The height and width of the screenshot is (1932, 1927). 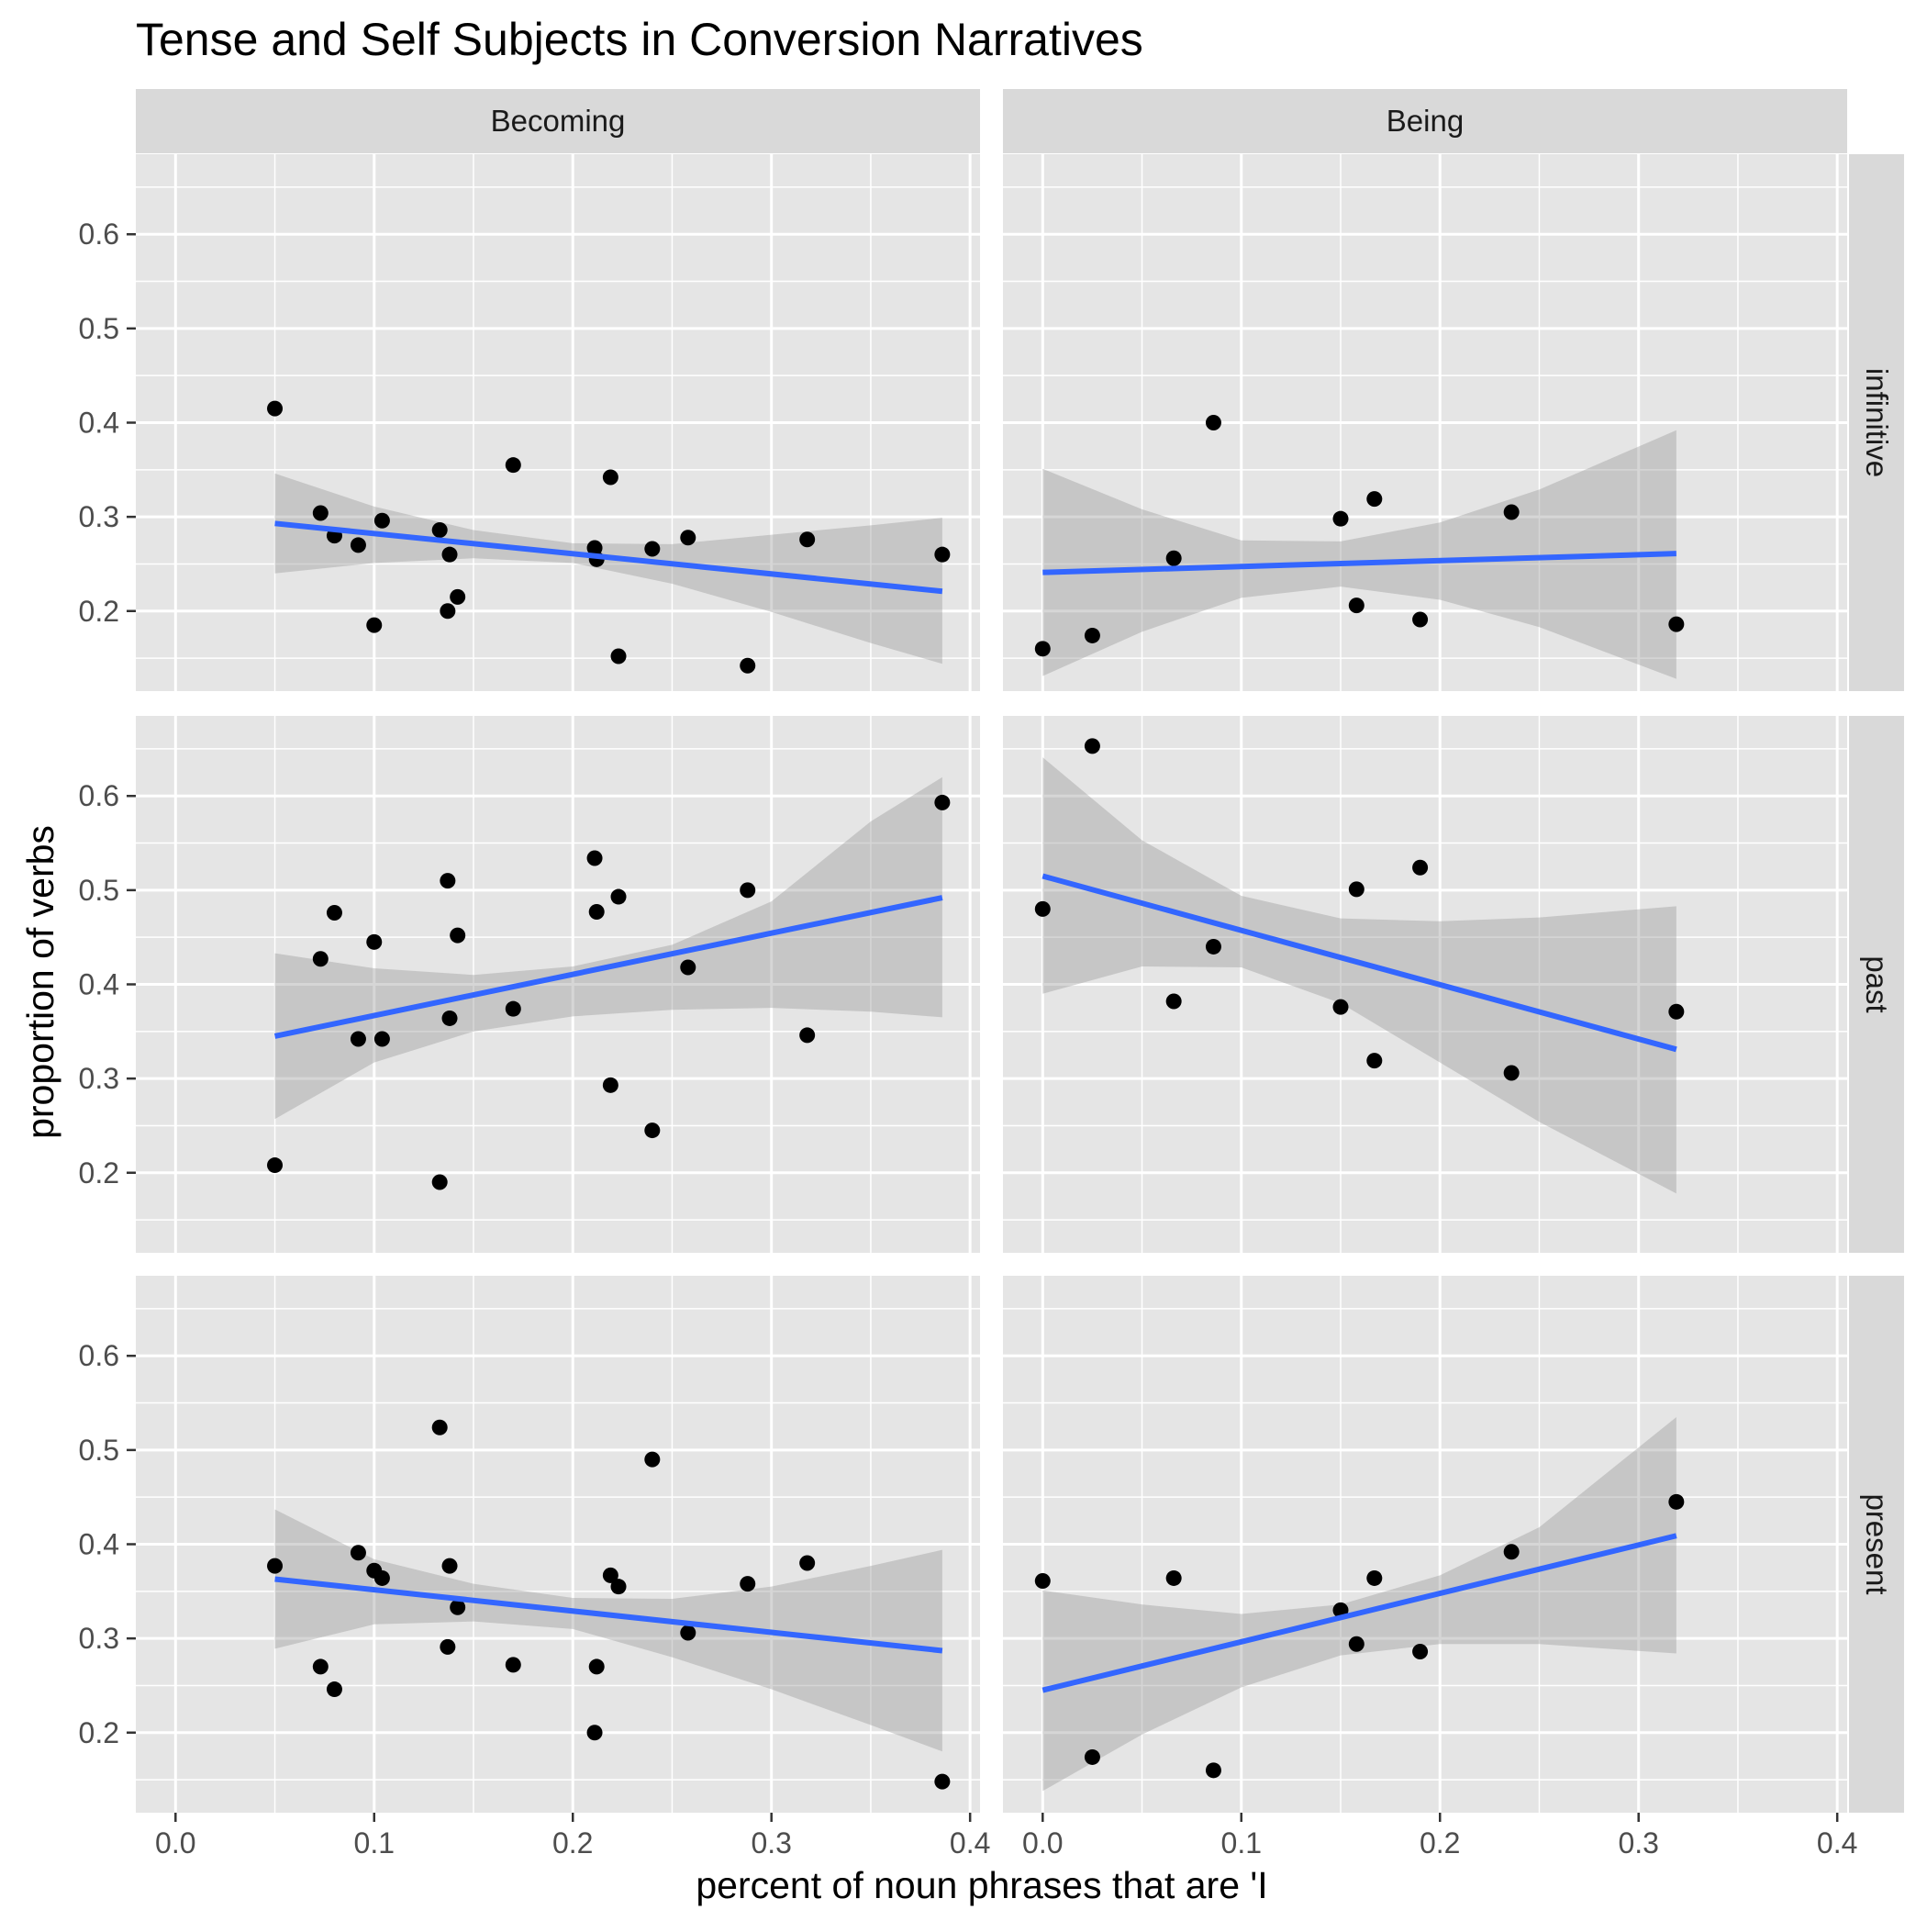 I want to click on column-strip-becoming, so click(x=558, y=121).